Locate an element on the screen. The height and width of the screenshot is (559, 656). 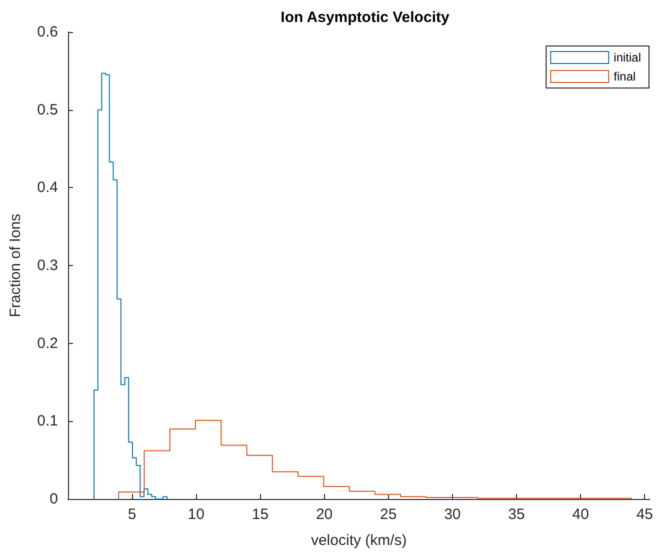
legend-label: initial is located at coordinates (628, 57).